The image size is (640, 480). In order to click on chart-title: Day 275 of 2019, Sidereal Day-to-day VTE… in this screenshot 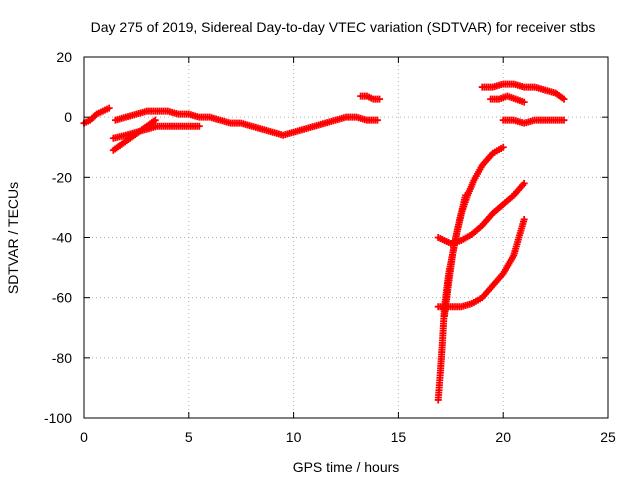, I will do `click(343, 27)`.